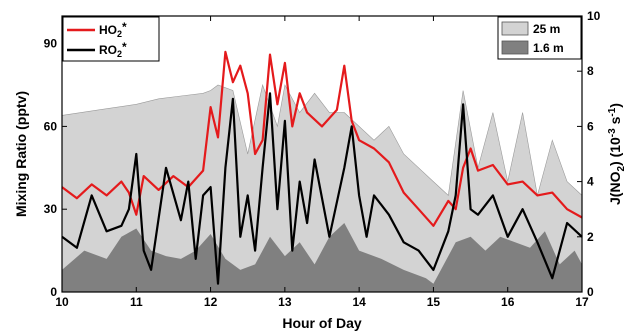 The image size is (636, 332). I want to click on x-tick-label: 13, so click(285, 302).